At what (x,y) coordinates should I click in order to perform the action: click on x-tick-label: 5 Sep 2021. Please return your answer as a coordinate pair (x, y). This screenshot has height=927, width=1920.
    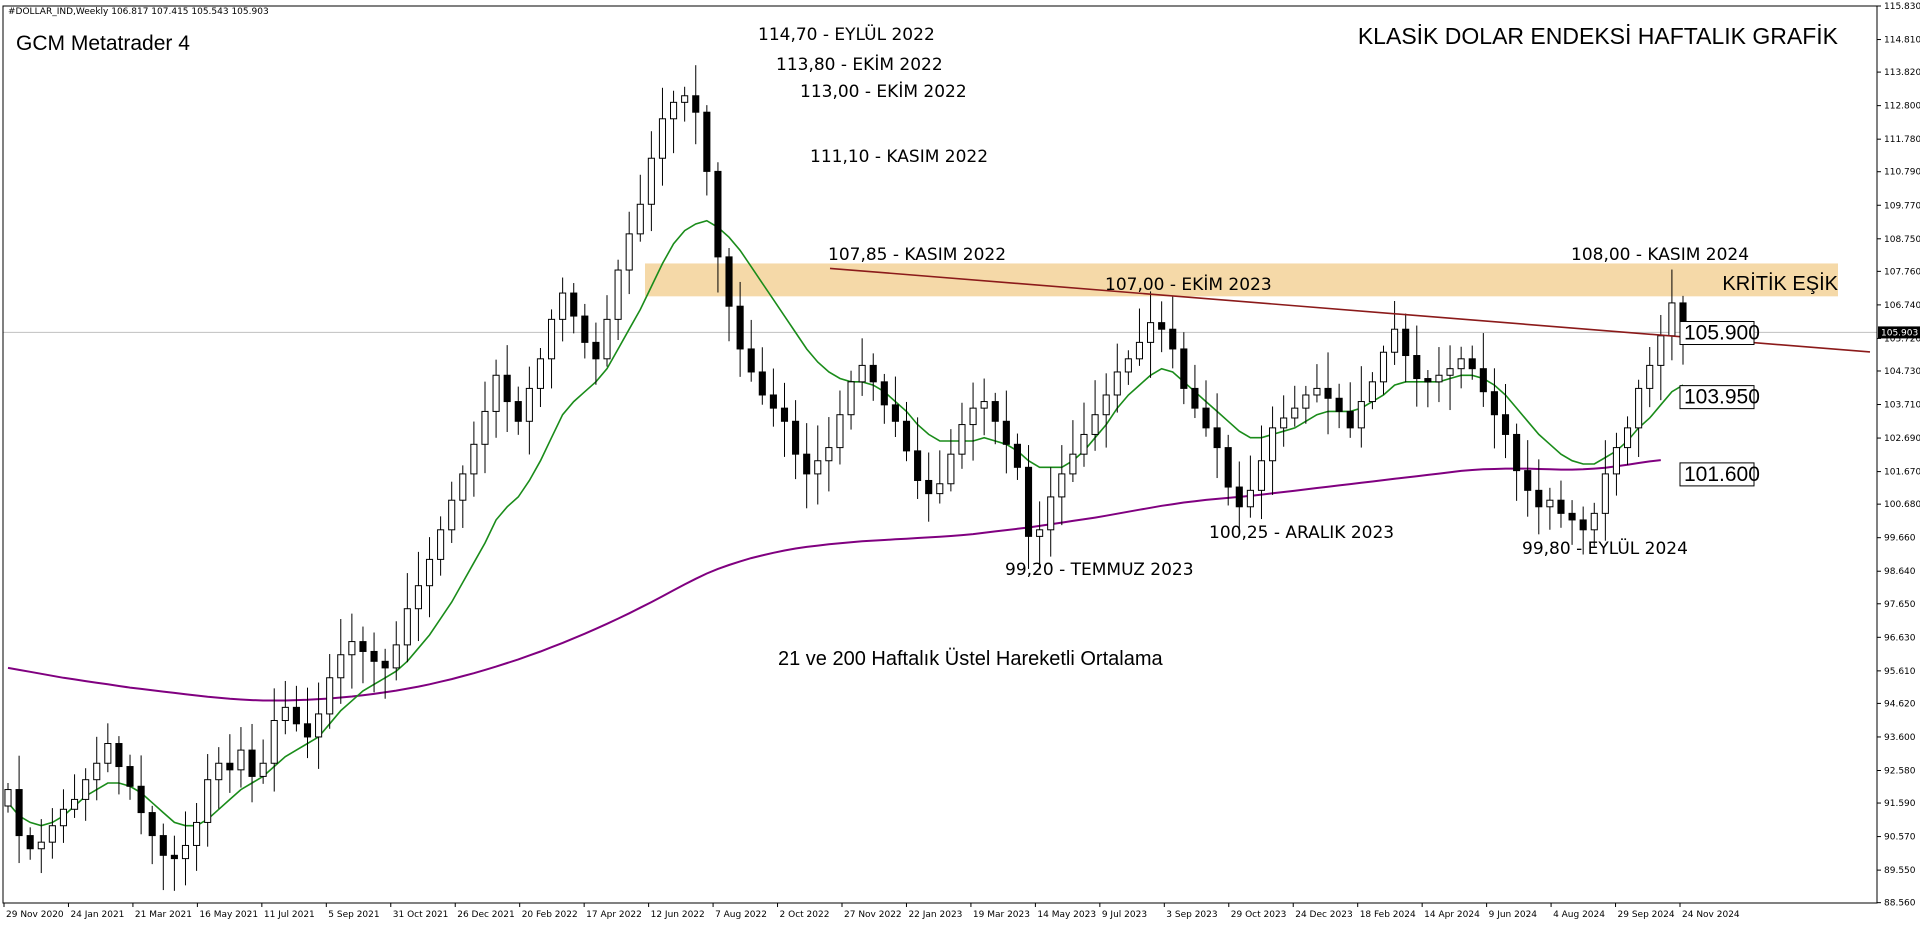
    Looking at the image, I should click on (353, 915).